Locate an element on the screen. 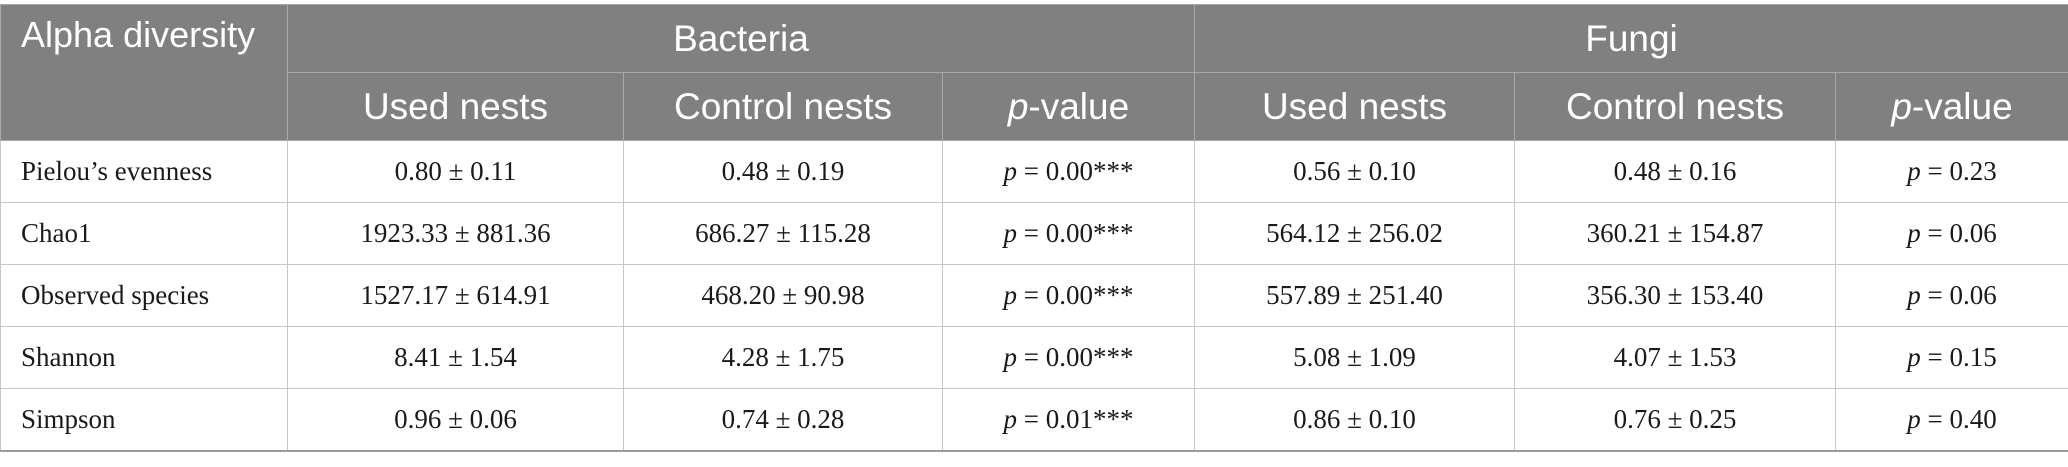 The height and width of the screenshot is (467, 2068). fungi-pvalue-cell: p = 0.15 is located at coordinates (1951, 357).